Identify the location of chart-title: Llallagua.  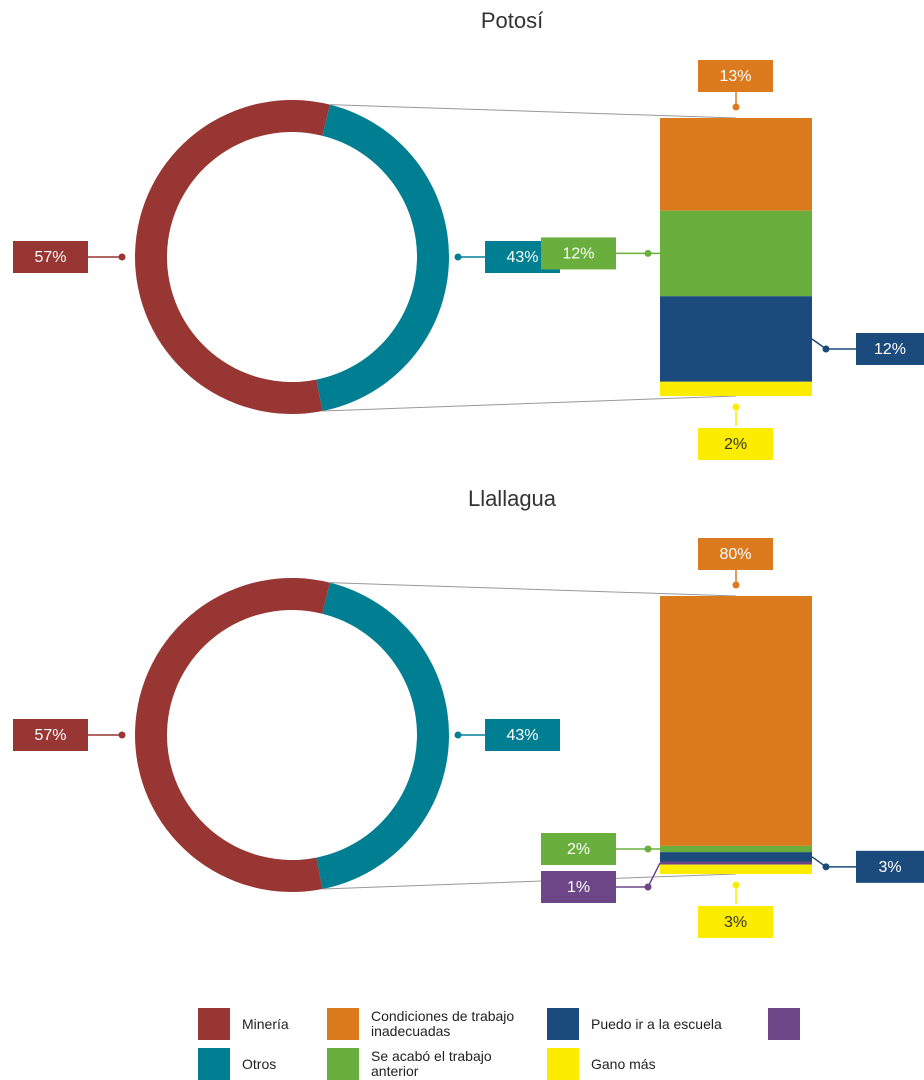
(512, 498).